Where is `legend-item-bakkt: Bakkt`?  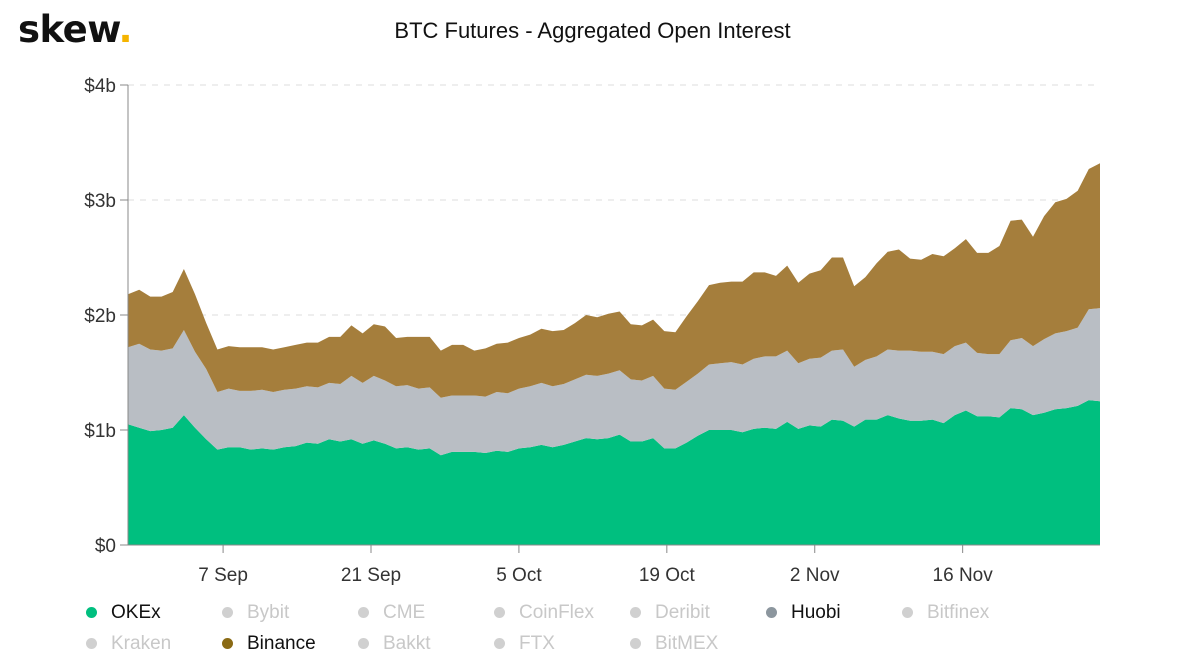 legend-item-bakkt: Bakkt is located at coordinates (420, 644).